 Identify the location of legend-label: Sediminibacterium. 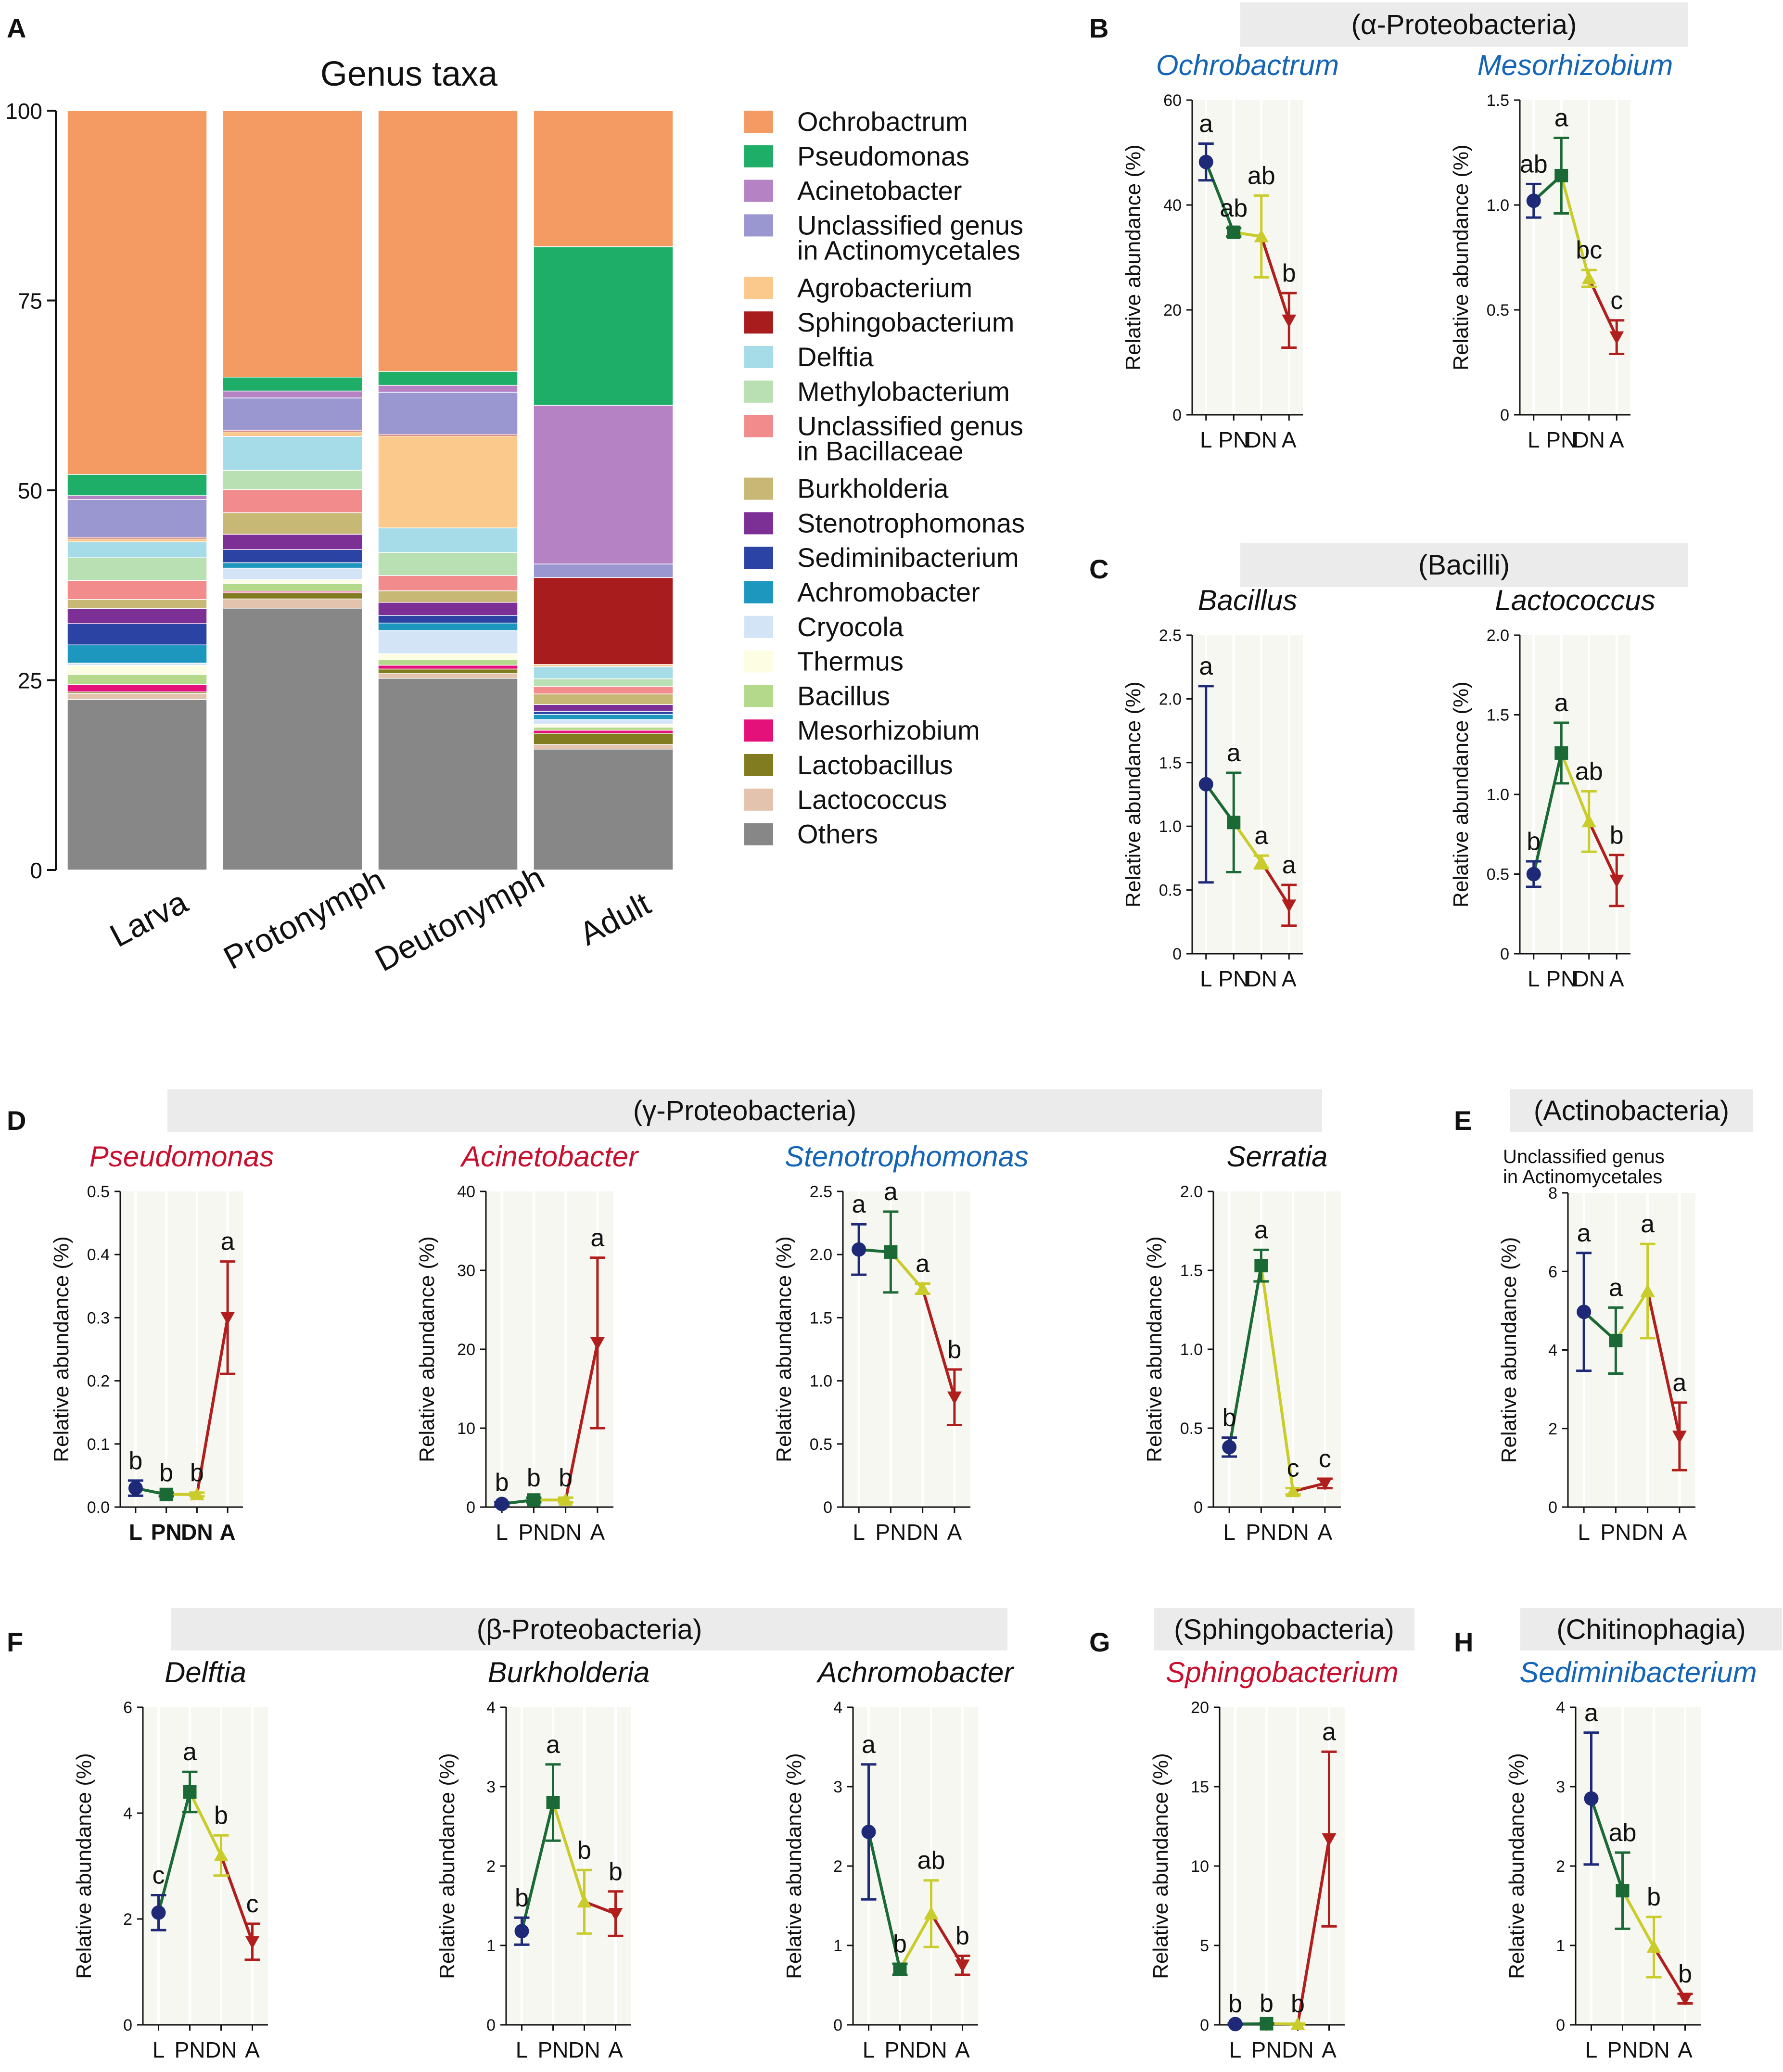
(908, 557).